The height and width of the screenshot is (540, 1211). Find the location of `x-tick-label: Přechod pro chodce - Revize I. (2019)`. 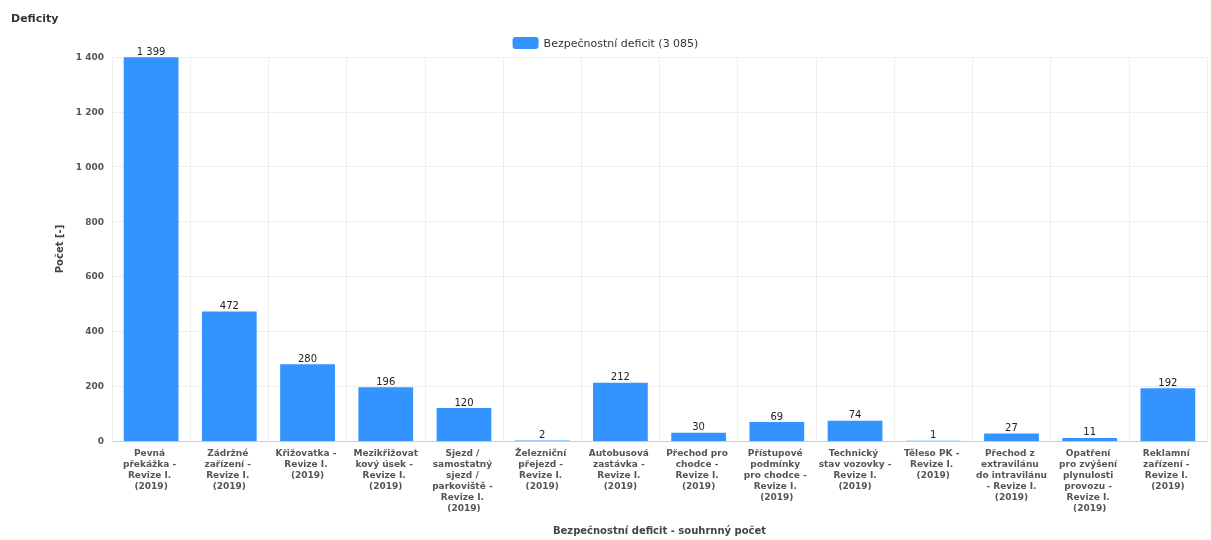

x-tick-label: Přechod pro chodce - Revize I. (2019) is located at coordinates (699, 469).